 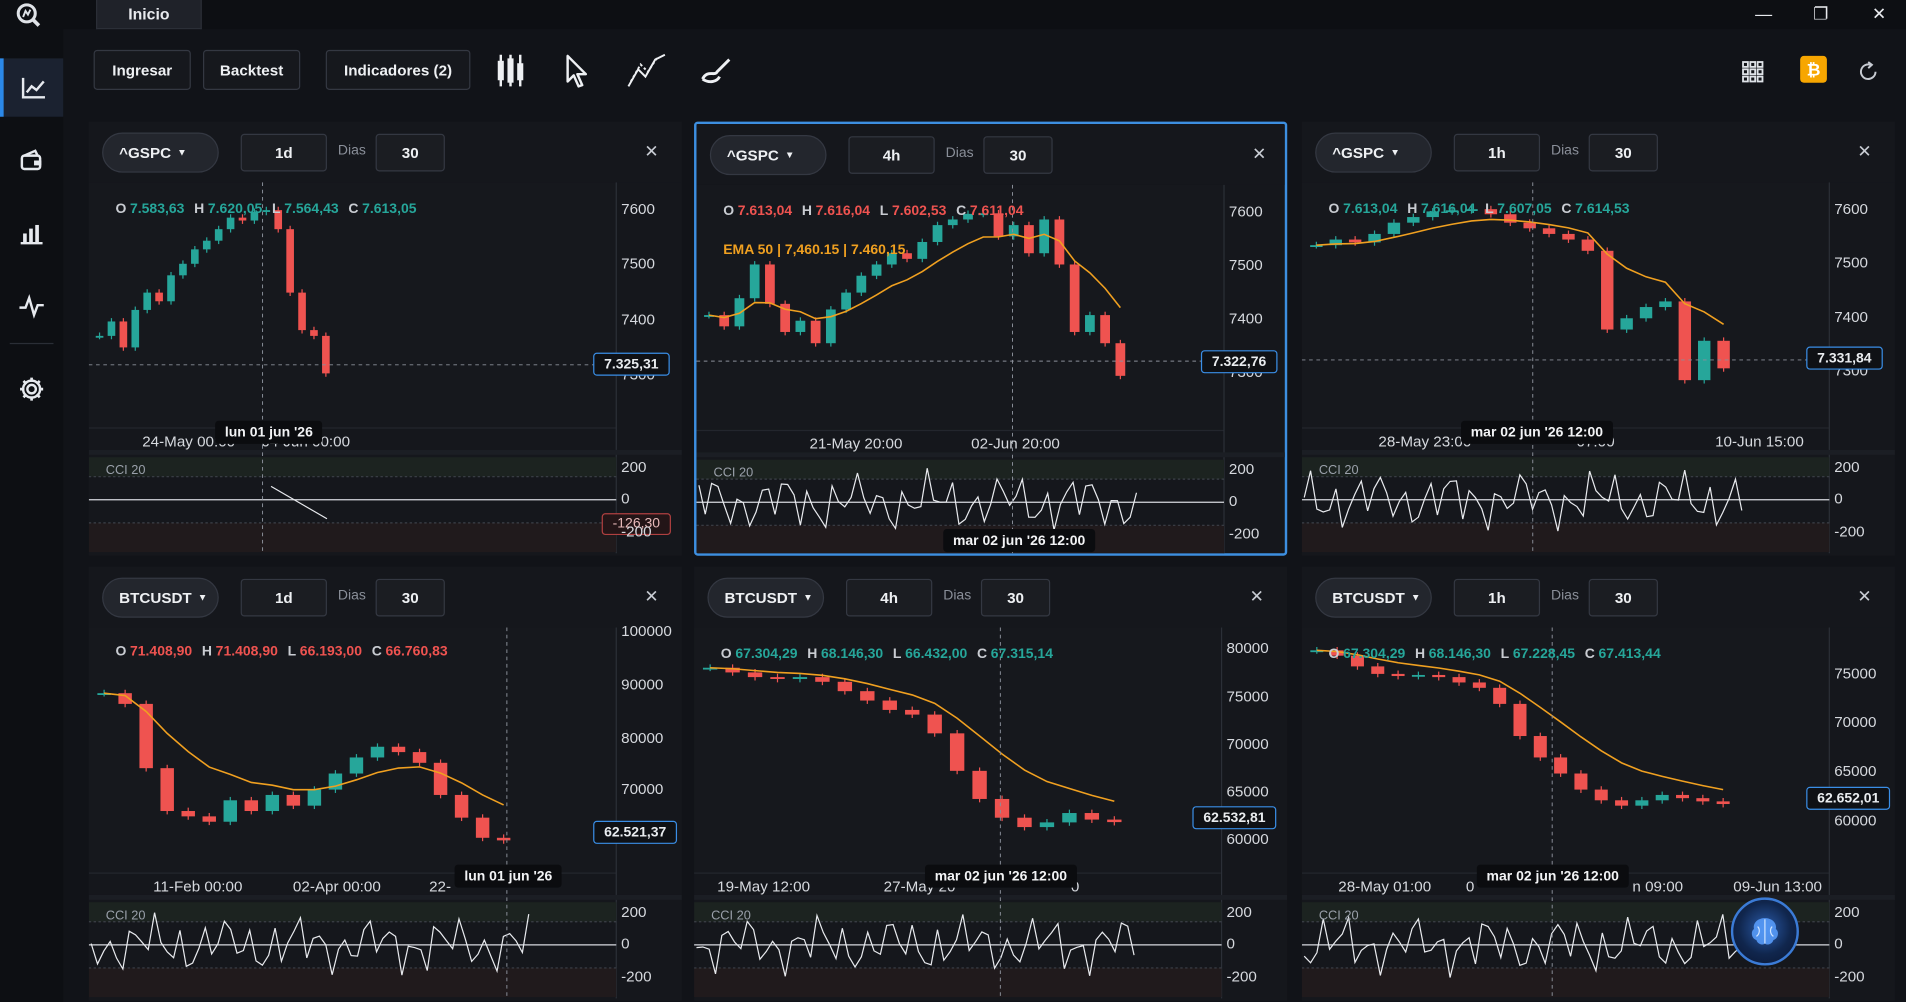 What do you see at coordinates (398, 69) in the screenshot?
I see `indicators-button: Indicadores (2)` at bounding box center [398, 69].